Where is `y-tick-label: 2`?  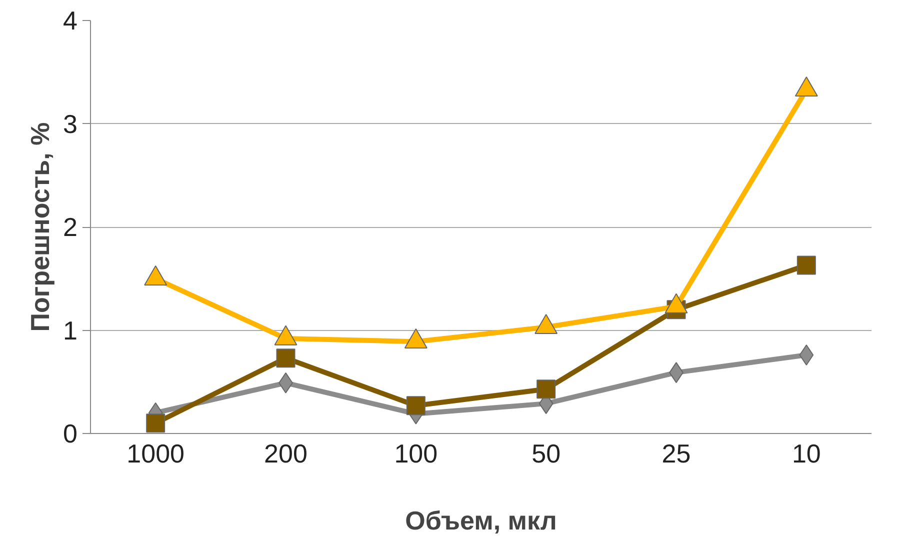 y-tick-label: 2 is located at coordinates (70, 227).